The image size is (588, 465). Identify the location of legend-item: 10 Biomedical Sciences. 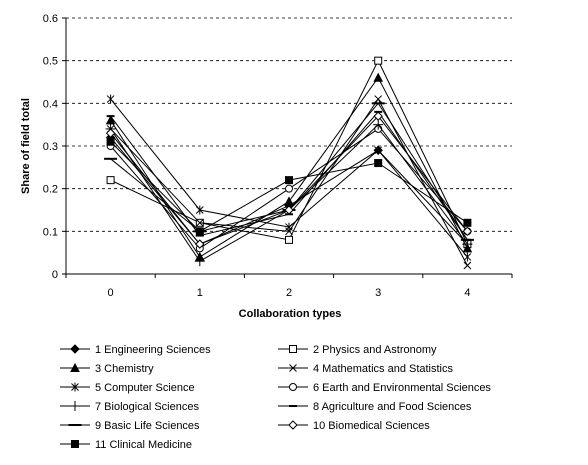
(354, 426).